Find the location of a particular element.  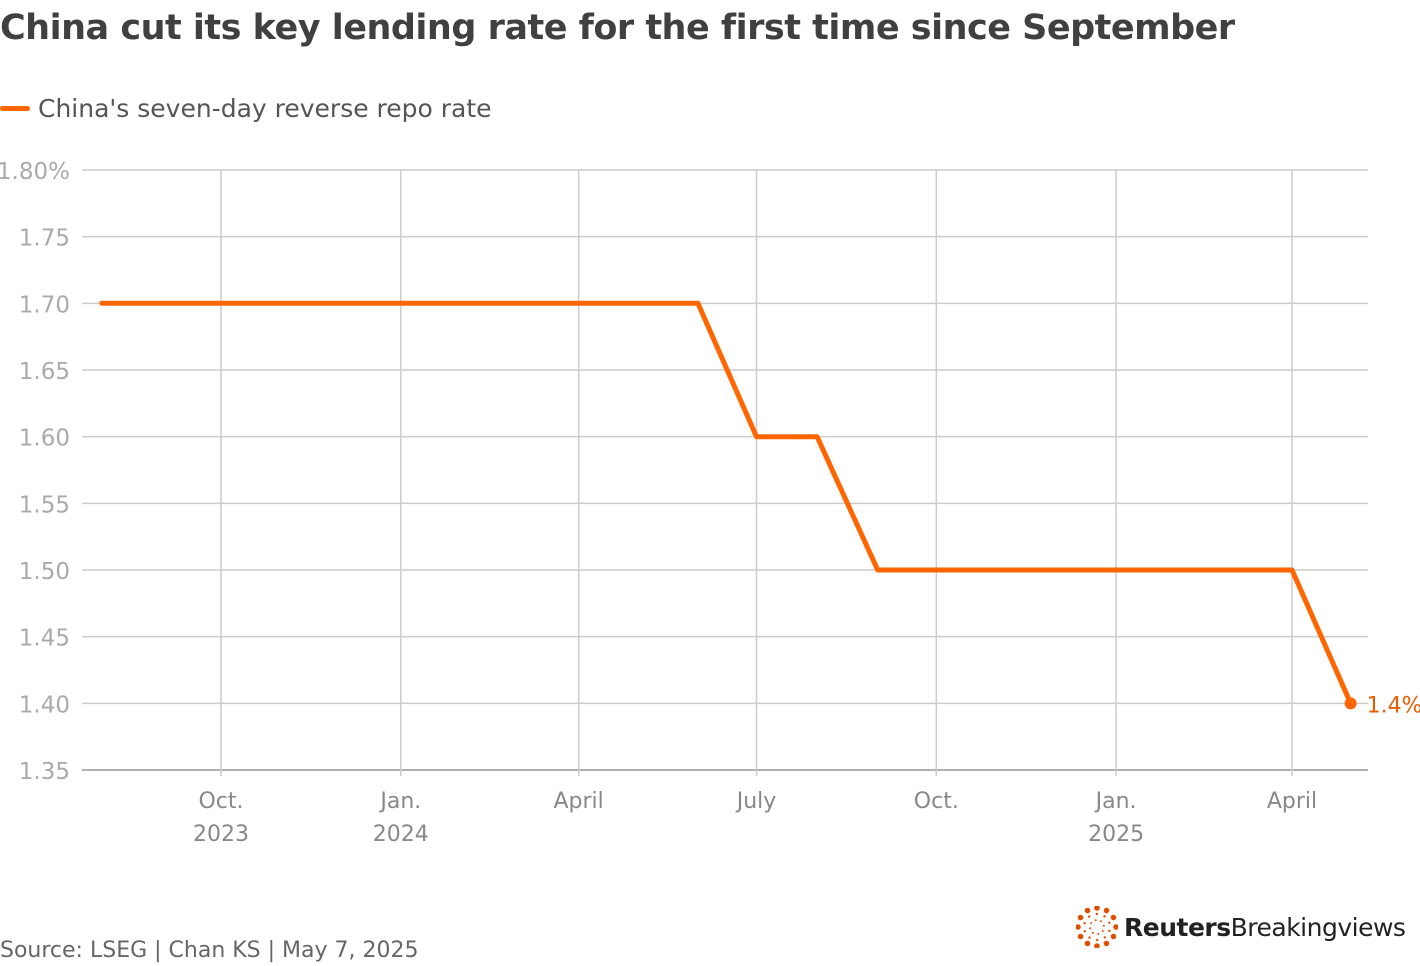

x-tick-label-year: 2023 is located at coordinates (221, 834).